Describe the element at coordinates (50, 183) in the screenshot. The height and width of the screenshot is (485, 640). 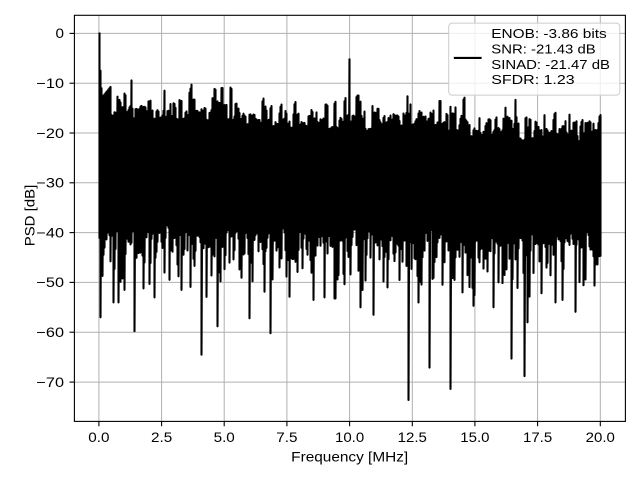
I see `svg-text: −30` at that location.